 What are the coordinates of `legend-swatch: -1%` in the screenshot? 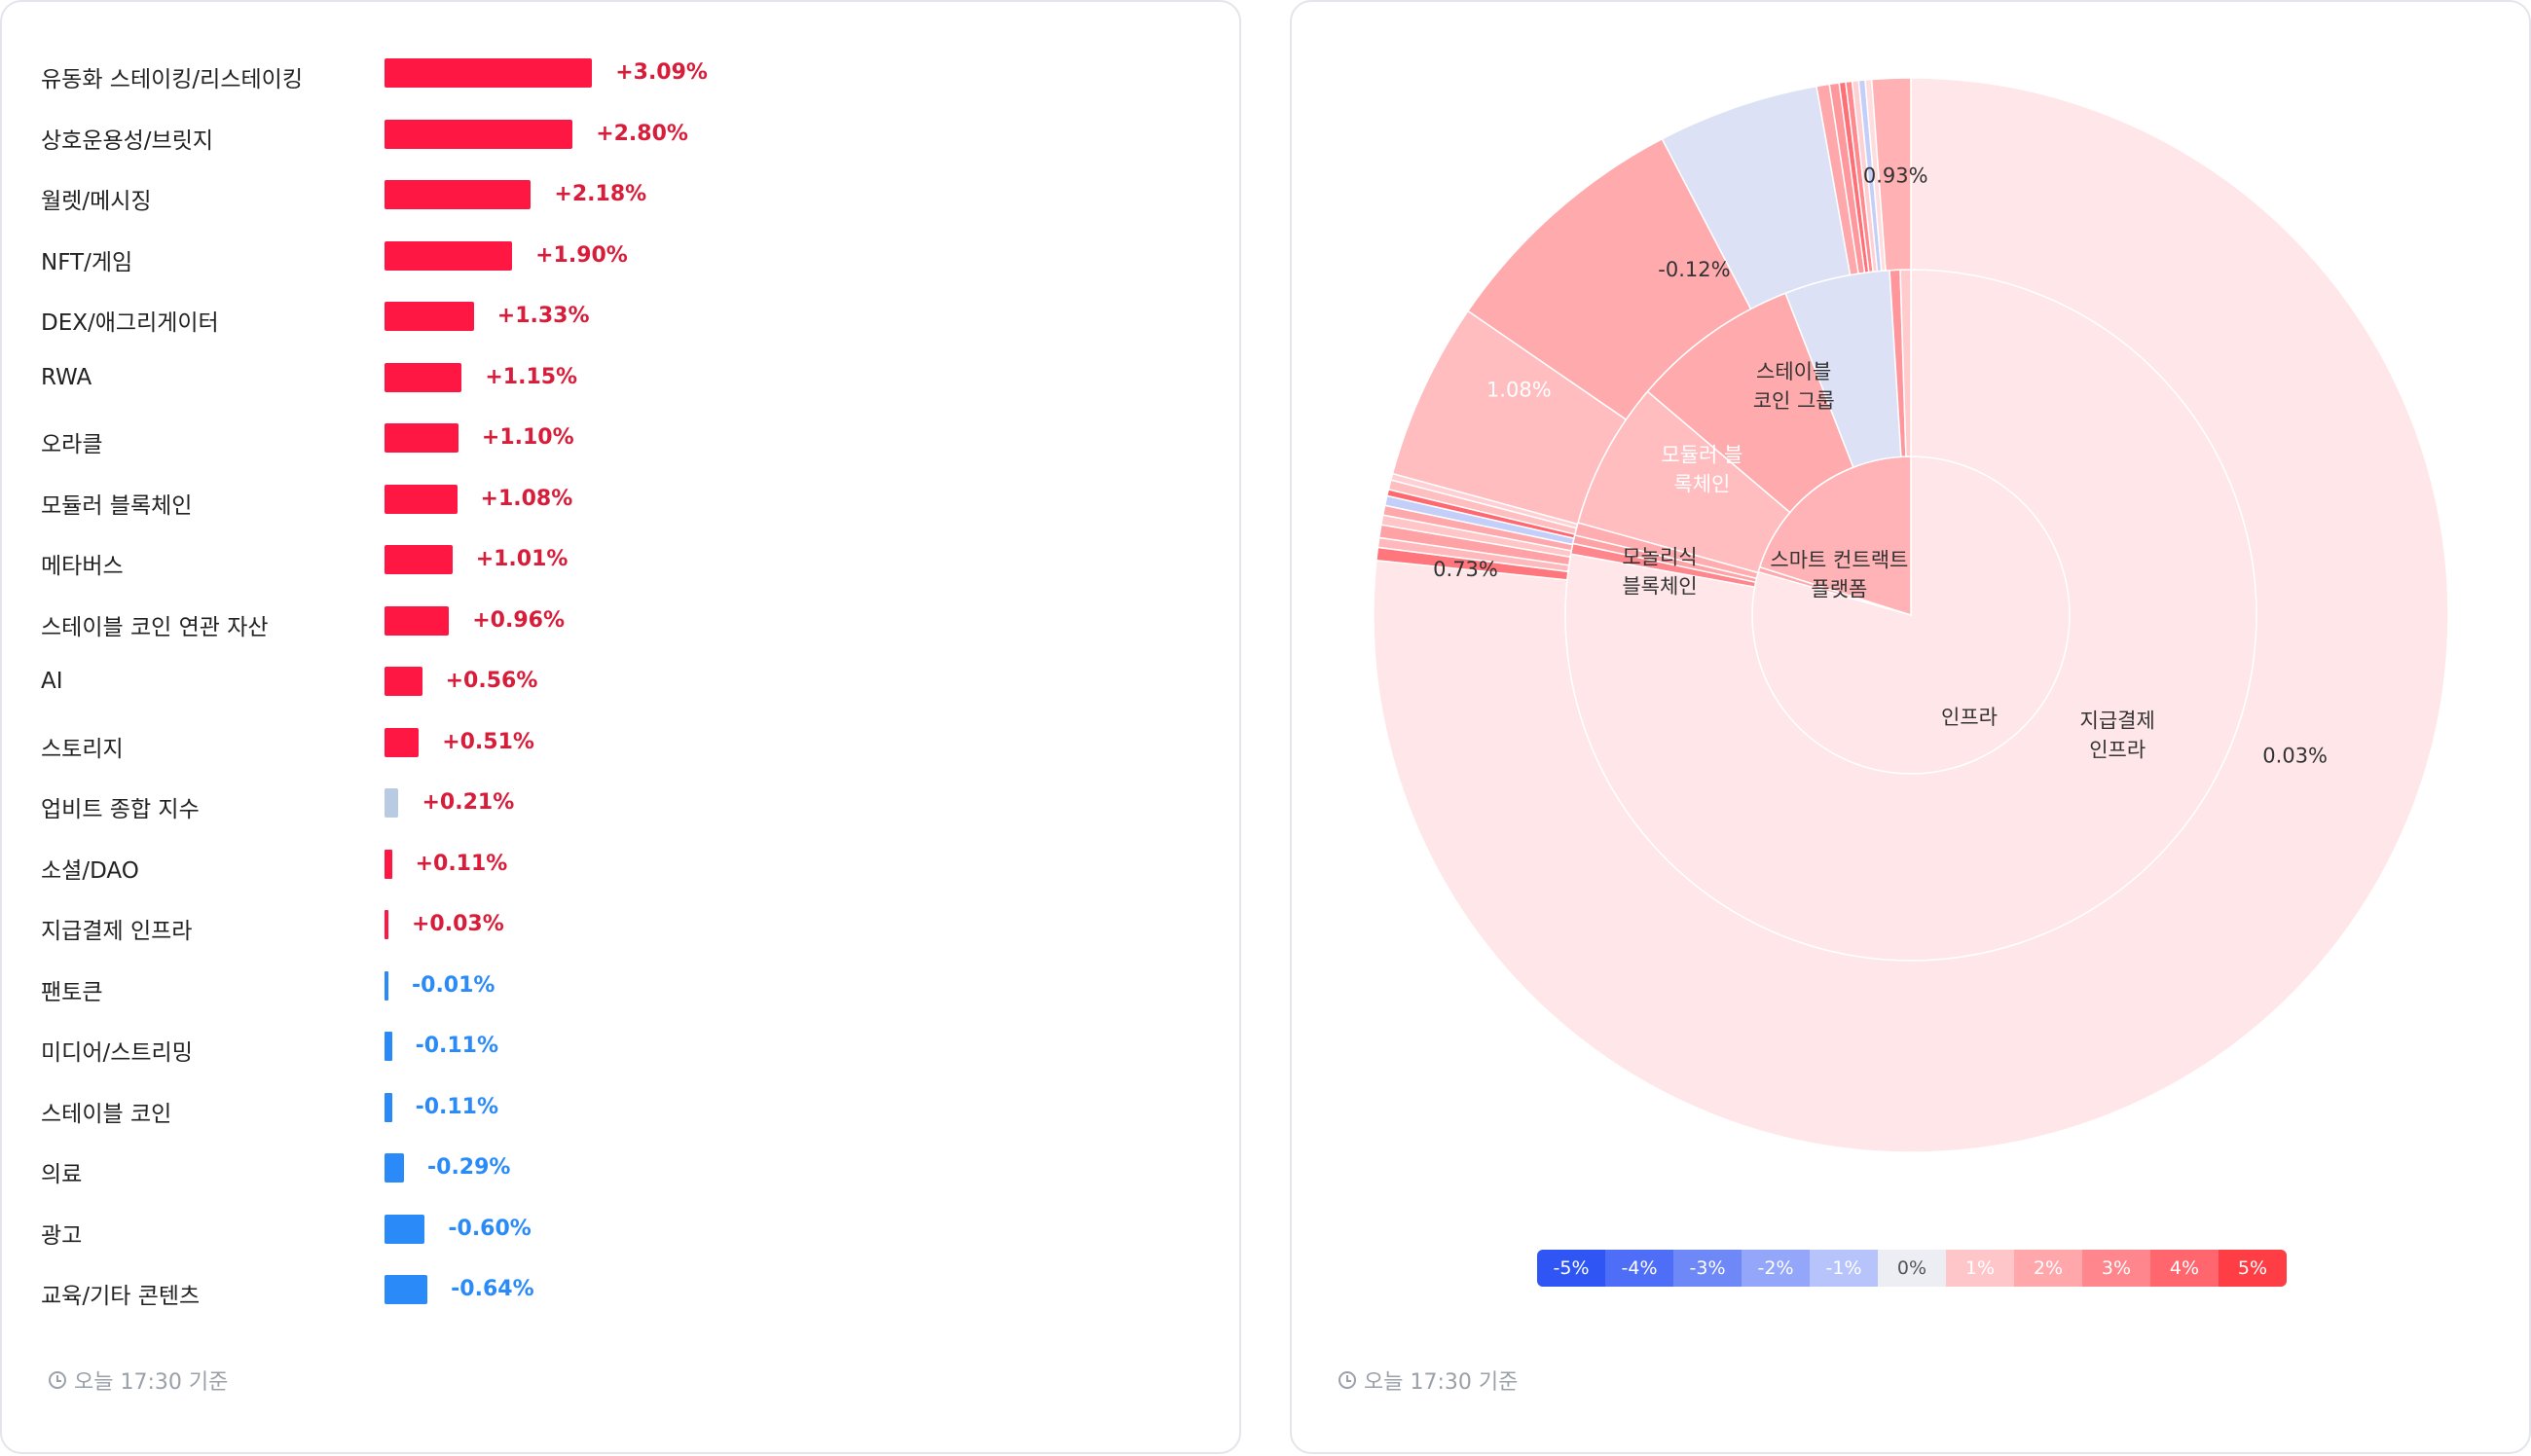 It's located at (1844, 1268).